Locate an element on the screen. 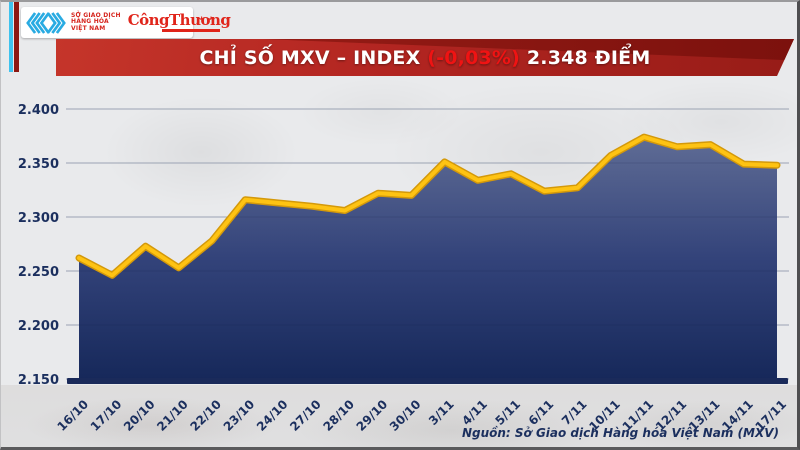  x-axis-label: 28/10 is located at coordinates (338, 415).